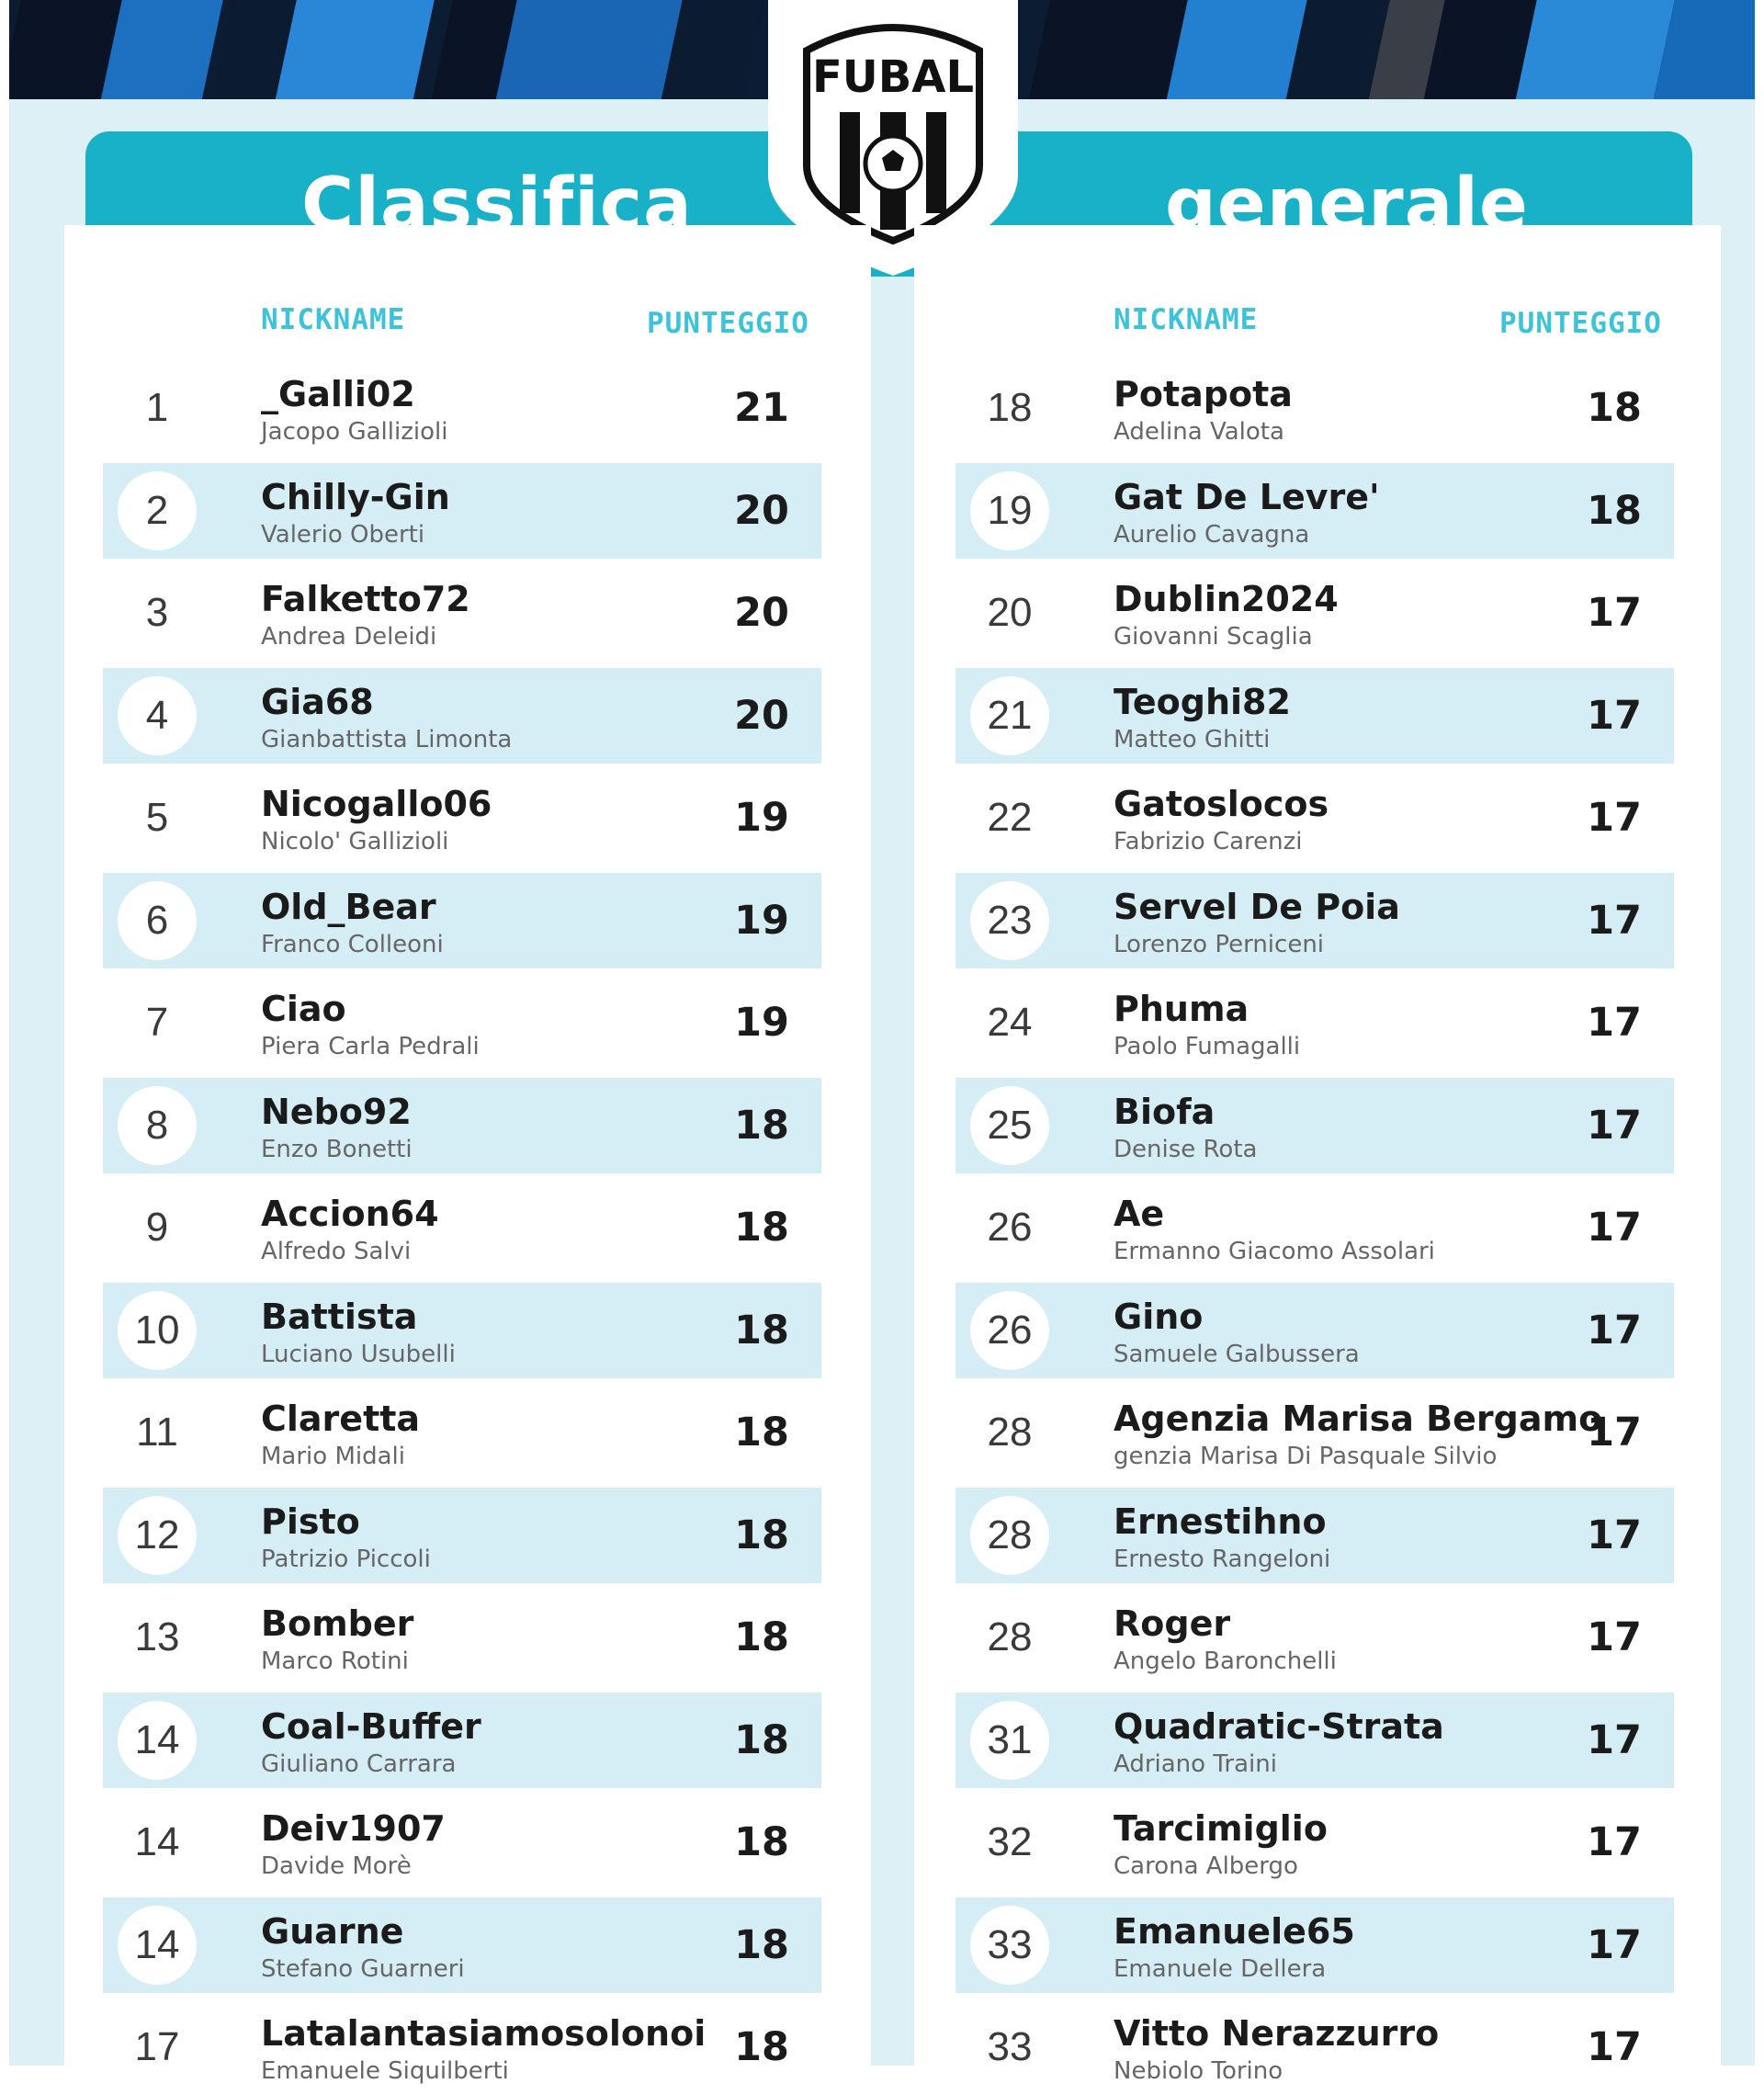 Image resolution: width=1764 pixels, height=2095 pixels. What do you see at coordinates (157, 1022) in the screenshot?
I see `rank-number: 7` at bounding box center [157, 1022].